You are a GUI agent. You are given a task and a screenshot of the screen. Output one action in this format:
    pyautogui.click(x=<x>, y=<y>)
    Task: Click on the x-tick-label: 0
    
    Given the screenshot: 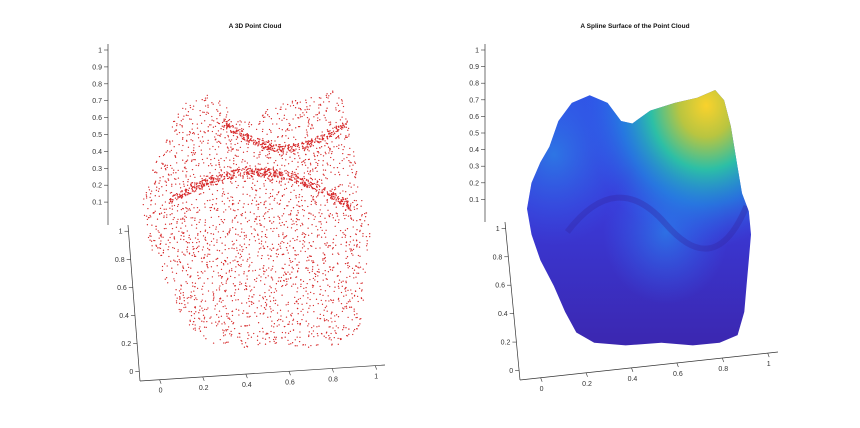 What is the action you would take?
    pyautogui.click(x=161, y=391)
    